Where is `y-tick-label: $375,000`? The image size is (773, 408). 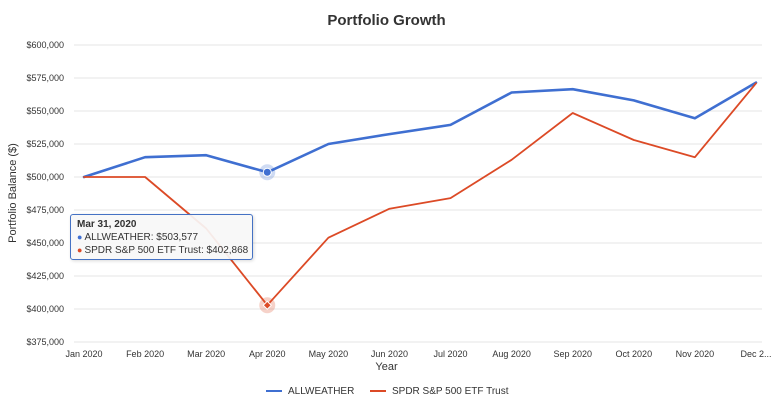
y-tick-label: $375,000 is located at coordinates (45, 342).